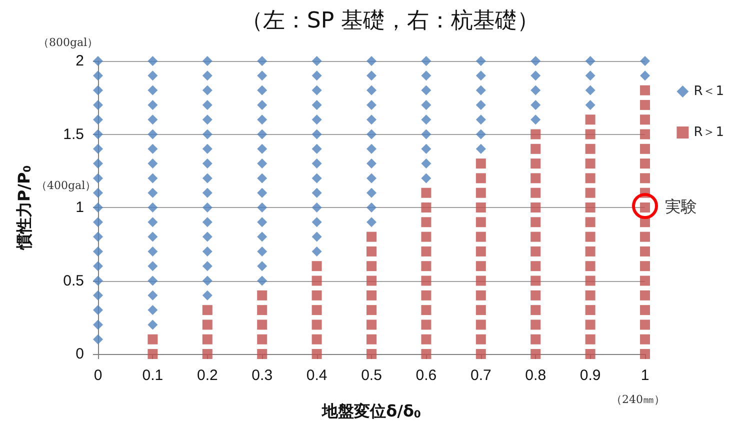 The image size is (737, 429). I want to click on x-tick-label: 0.4, so click(317, 375).